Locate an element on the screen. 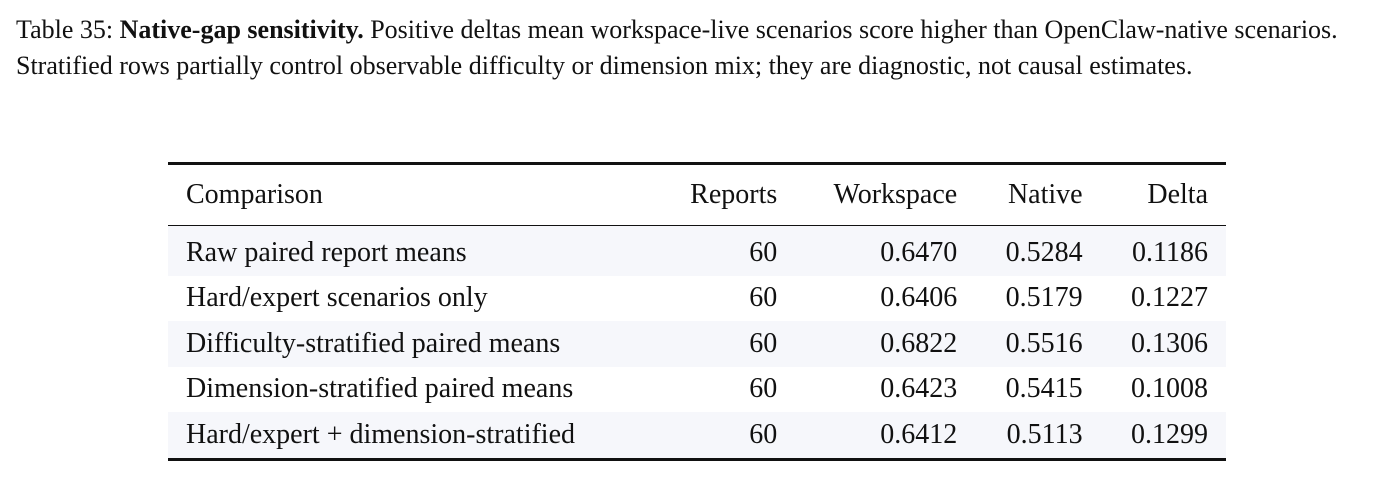  cell-native: 0.5516 is located at coordinates (1038, 344).